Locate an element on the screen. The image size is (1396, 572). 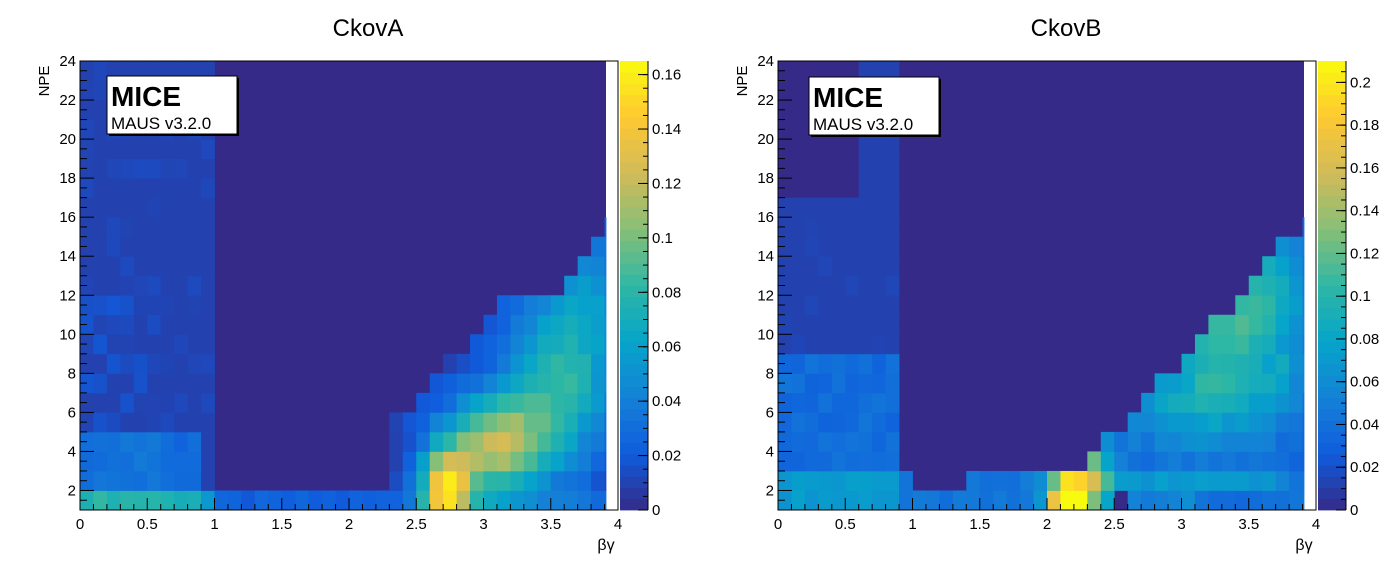
y-tick-label: 12 is located at coordinates (67, 295).